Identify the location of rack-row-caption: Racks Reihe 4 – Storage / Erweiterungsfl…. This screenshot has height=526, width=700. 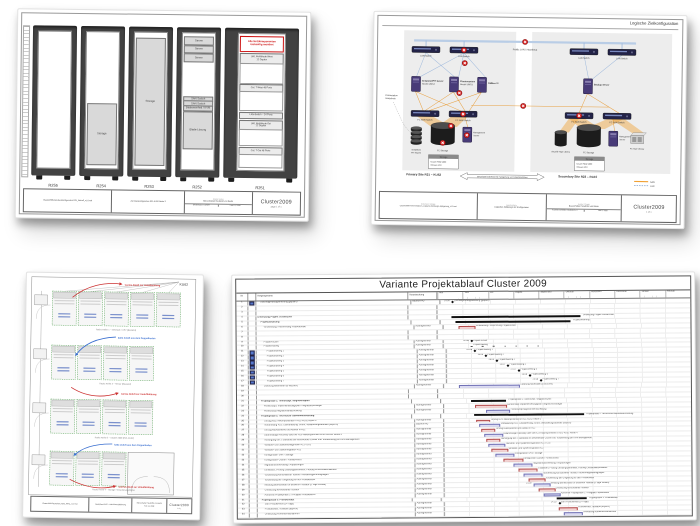
(113, 490).